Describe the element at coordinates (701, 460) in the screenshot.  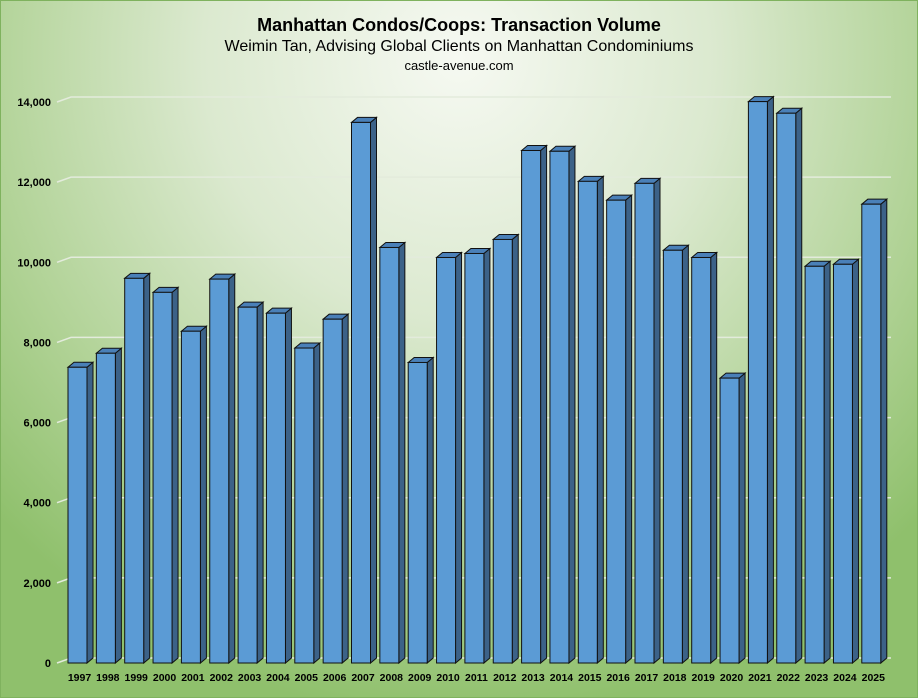
I see `bar-2019` at that location.